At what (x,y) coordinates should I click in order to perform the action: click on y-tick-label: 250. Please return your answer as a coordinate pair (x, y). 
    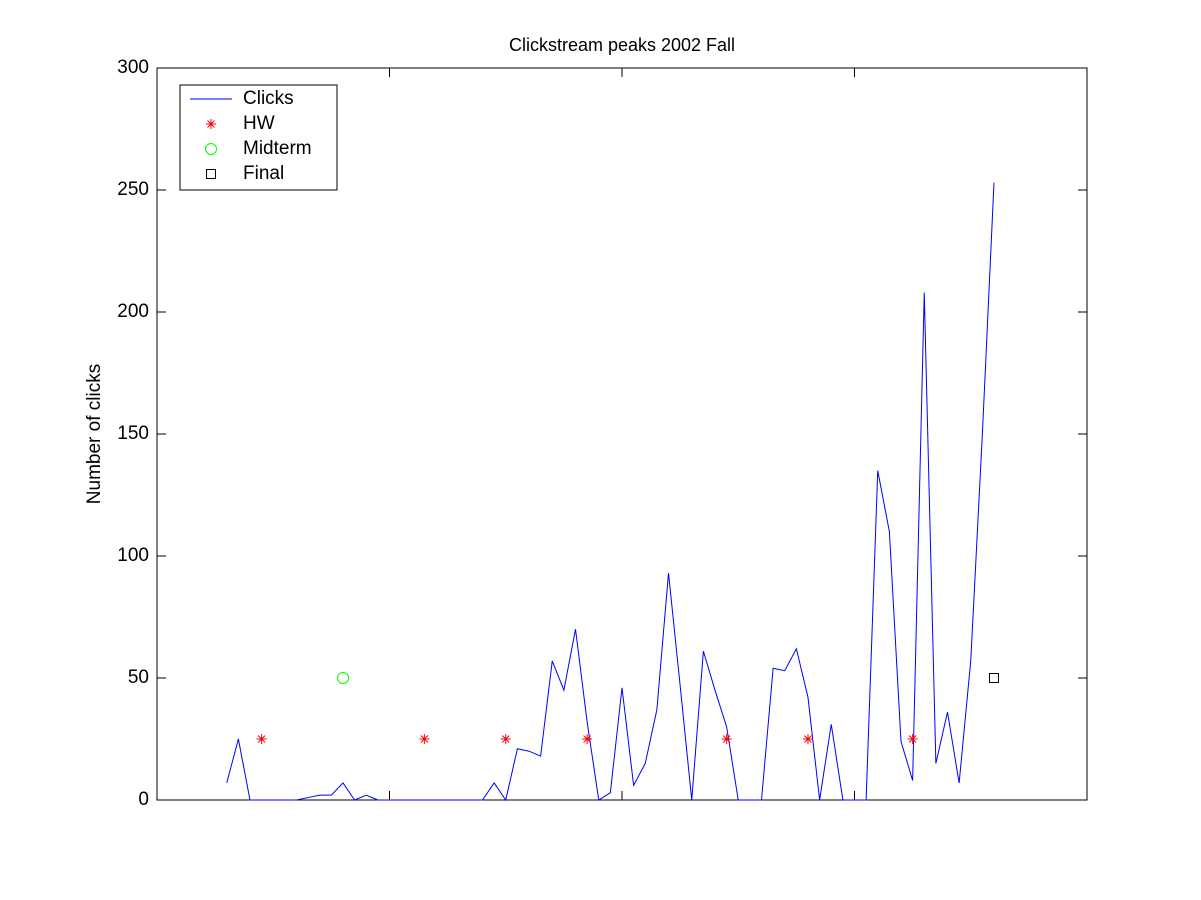
    Looking at the image, I should click on (133, 189).